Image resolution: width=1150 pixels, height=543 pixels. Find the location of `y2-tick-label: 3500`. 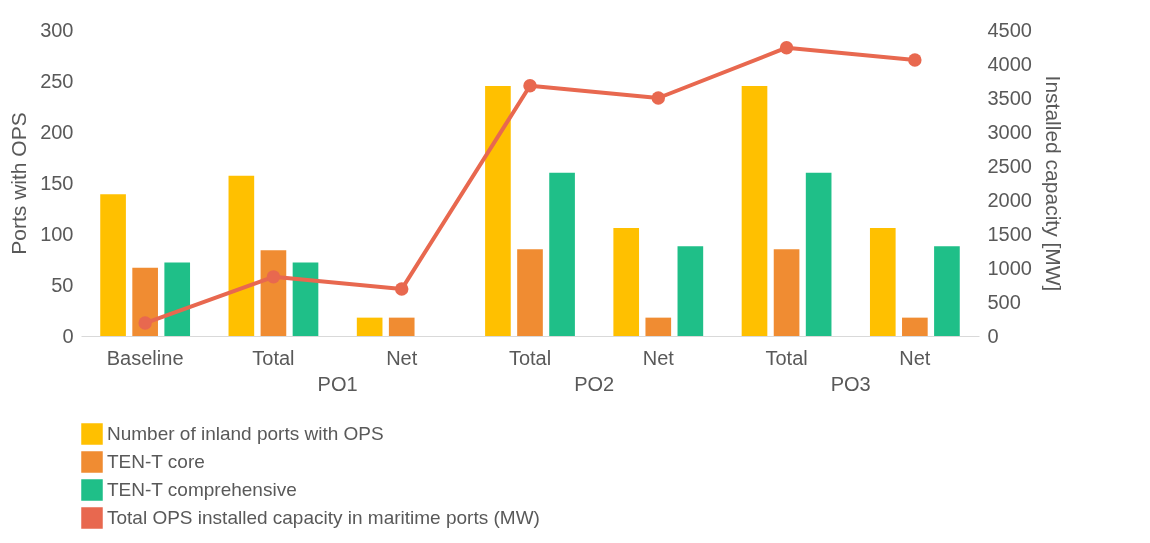

y2-tick-label: 3500 is located at coordinates (1009, 97).